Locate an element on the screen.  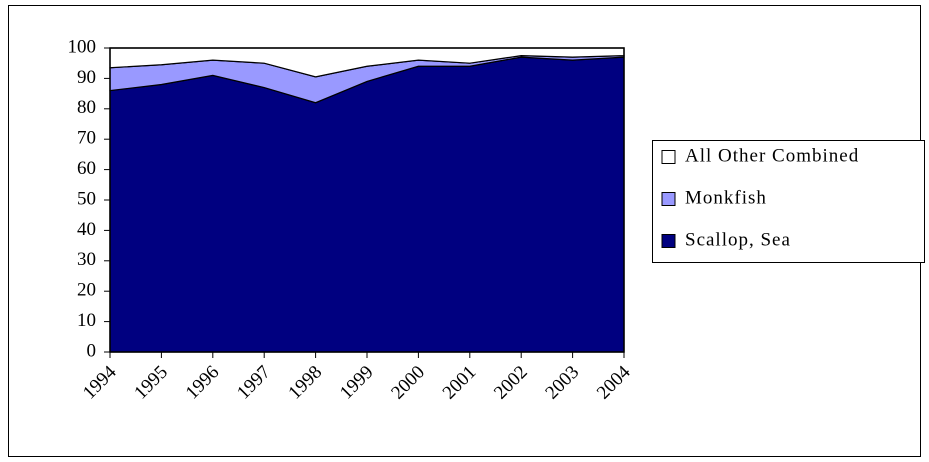
legend-label: Monkfish is located at coordinates (726, 197).